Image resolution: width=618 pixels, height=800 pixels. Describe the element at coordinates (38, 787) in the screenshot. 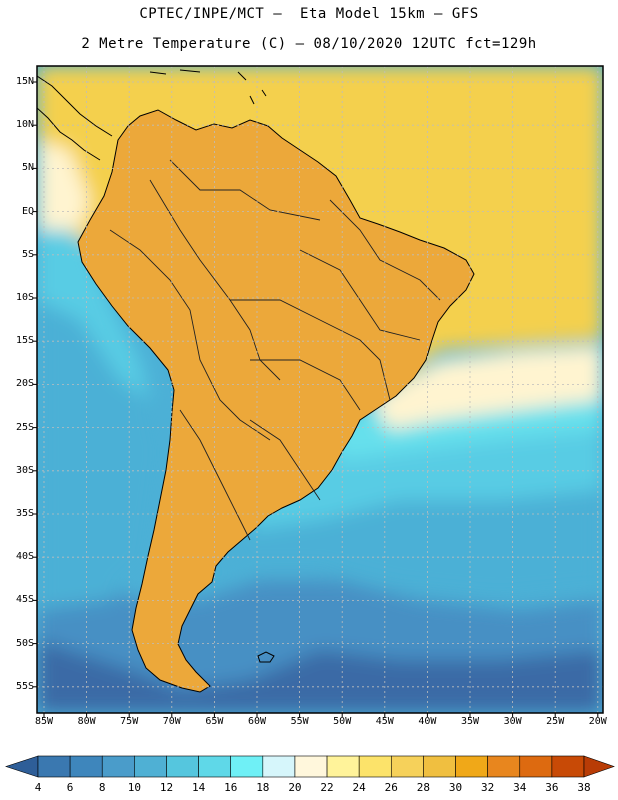

I see `colorbar-label: 4` at that location.